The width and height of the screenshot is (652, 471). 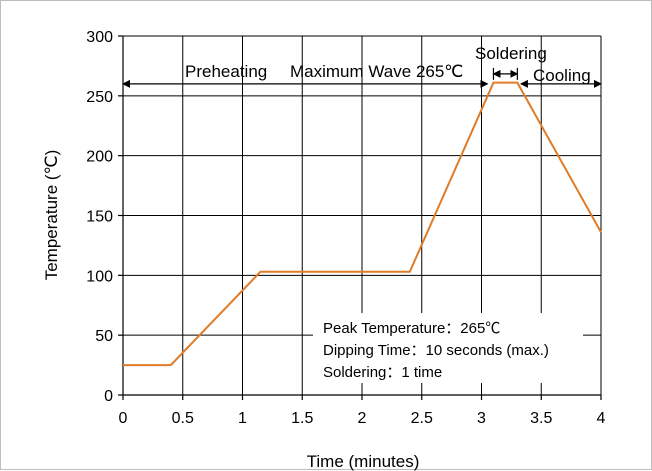 What do you see at coordinates (242, 418) in the screenshot?
I see `x-tick-label: 1` at bounding box center [242, 418].